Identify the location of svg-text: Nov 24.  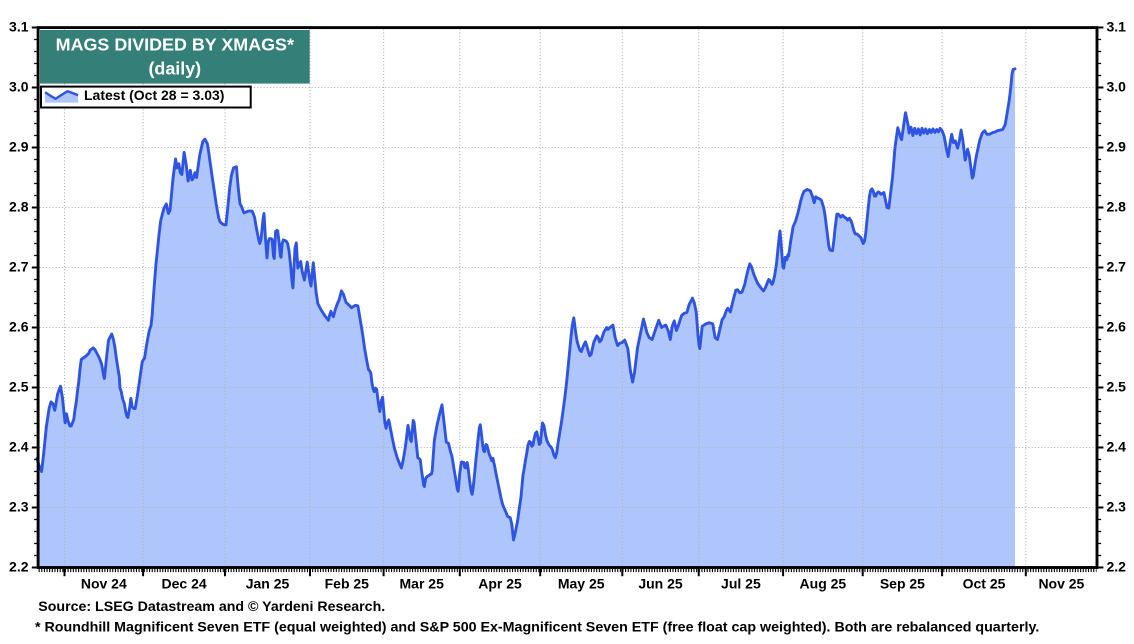
(104, 583).